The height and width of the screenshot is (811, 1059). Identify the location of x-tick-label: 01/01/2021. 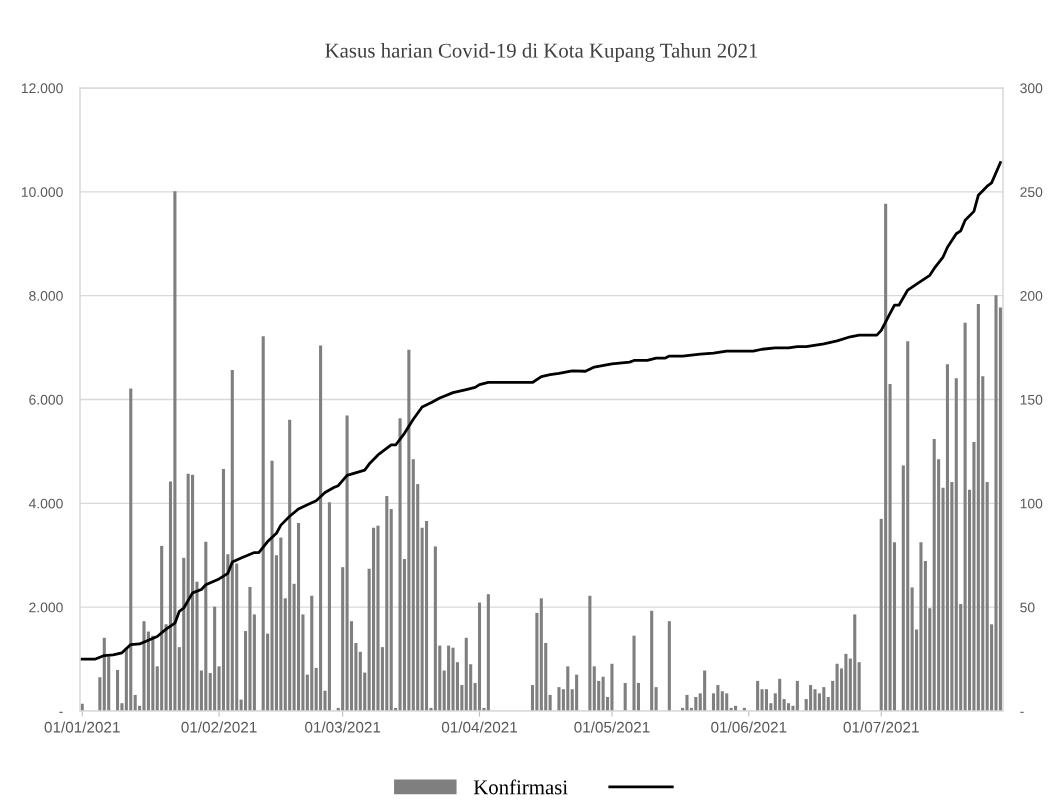
(82, 727).